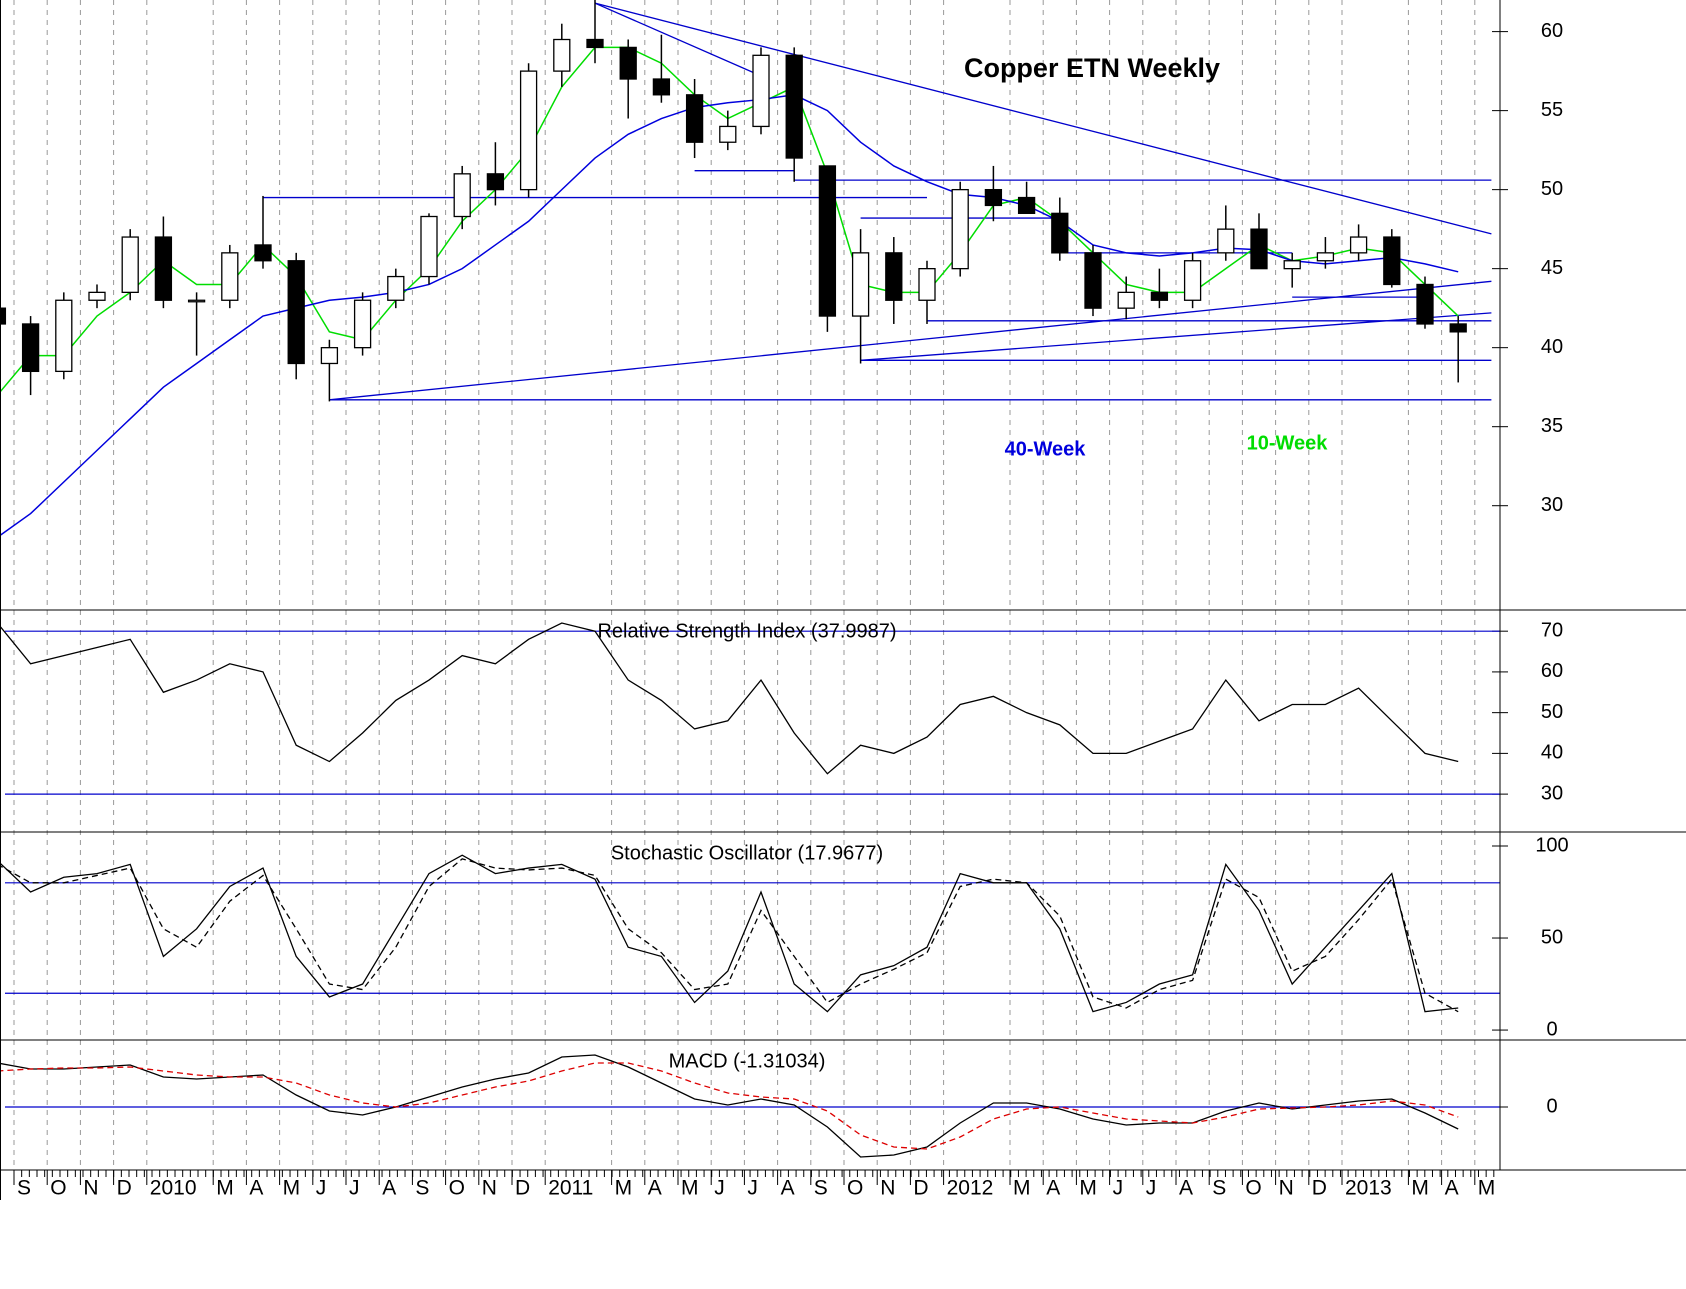 The image size is (1686, 1289). Describe the element at coordinates (1288, 443) in the screenshot. I see `ma-label: 10-Week` at that location.